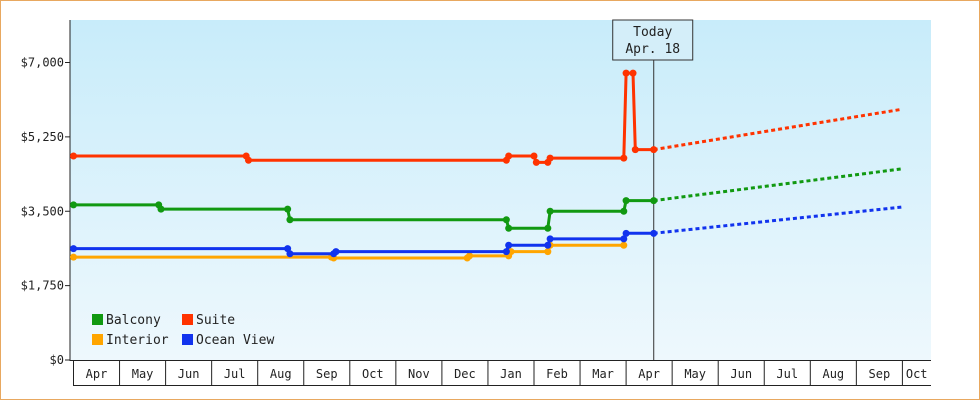  What do you see at coordinates (215, 320) in the screenshot?
I see `legend-label-suite: Suite` at bounding box center [215, 320].